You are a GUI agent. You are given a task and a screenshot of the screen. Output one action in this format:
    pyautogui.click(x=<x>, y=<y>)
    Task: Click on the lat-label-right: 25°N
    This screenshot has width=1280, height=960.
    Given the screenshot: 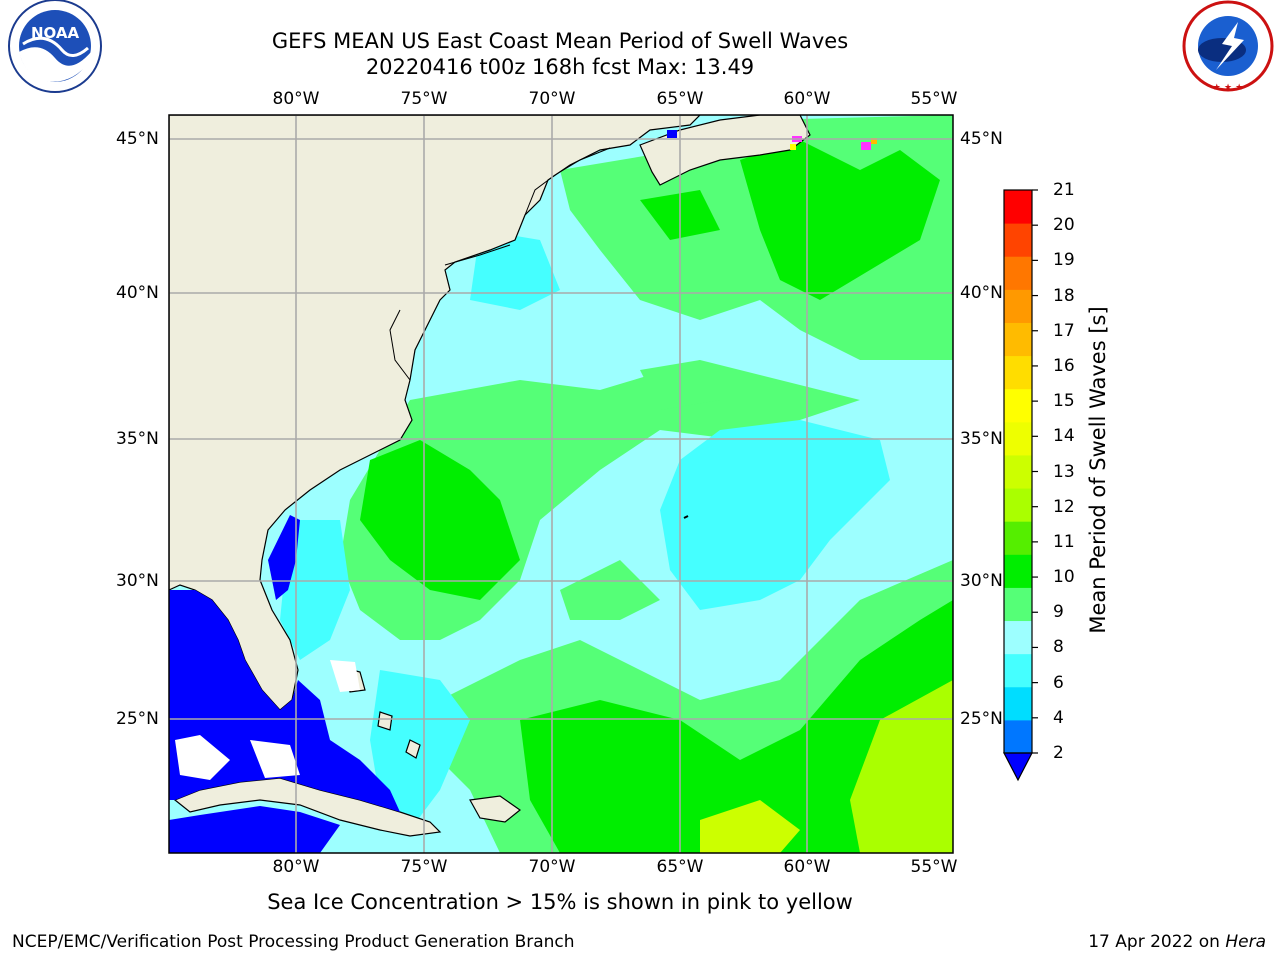 What is the action you would take?
    pyautogui.click(x=981, y=719)
    